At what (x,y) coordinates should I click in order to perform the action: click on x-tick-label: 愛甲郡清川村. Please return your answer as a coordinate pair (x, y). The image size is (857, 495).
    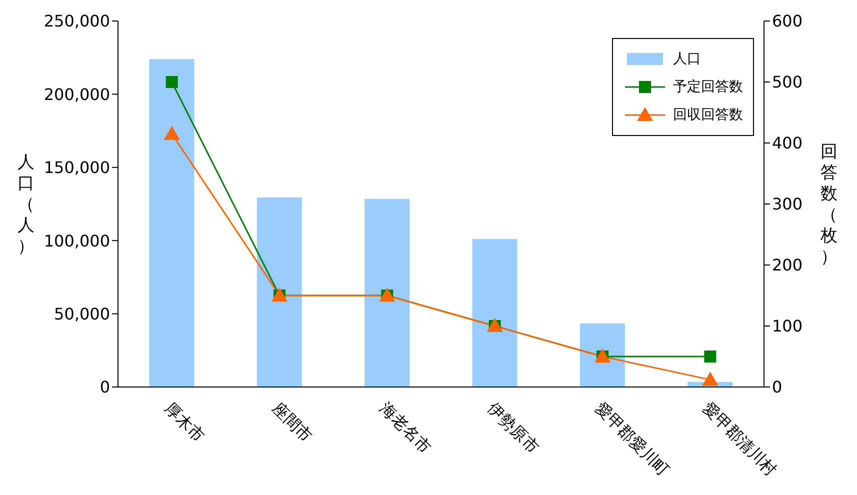
    Looking at the image, I should click on (740, 439).